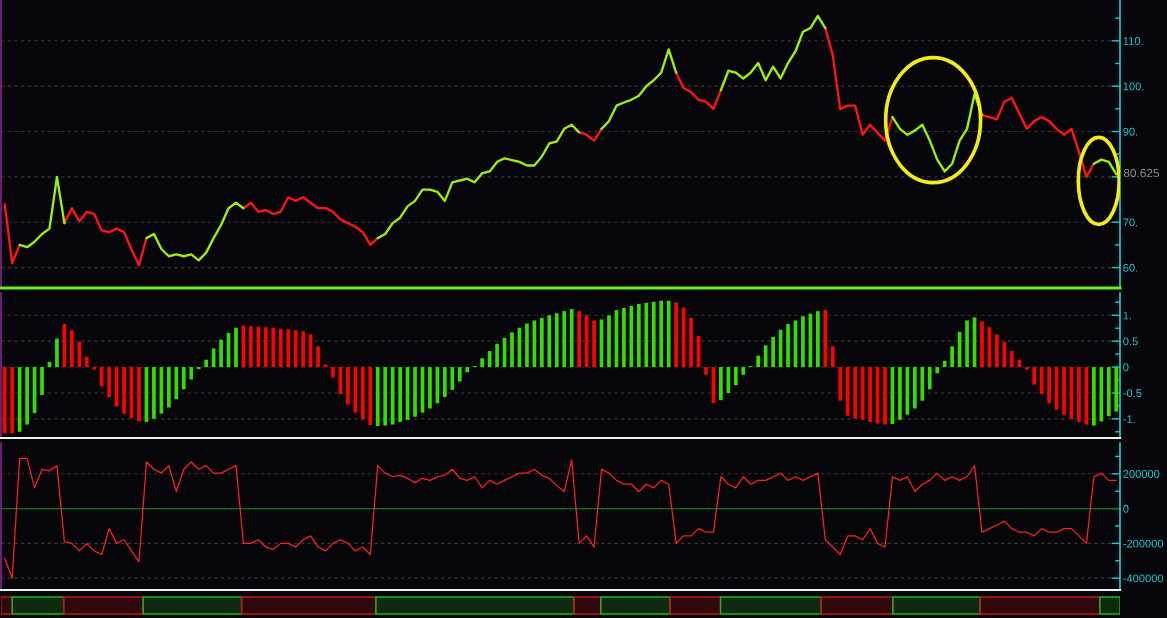  I want to click on y-tick-label: 1., so click(1127, 315).